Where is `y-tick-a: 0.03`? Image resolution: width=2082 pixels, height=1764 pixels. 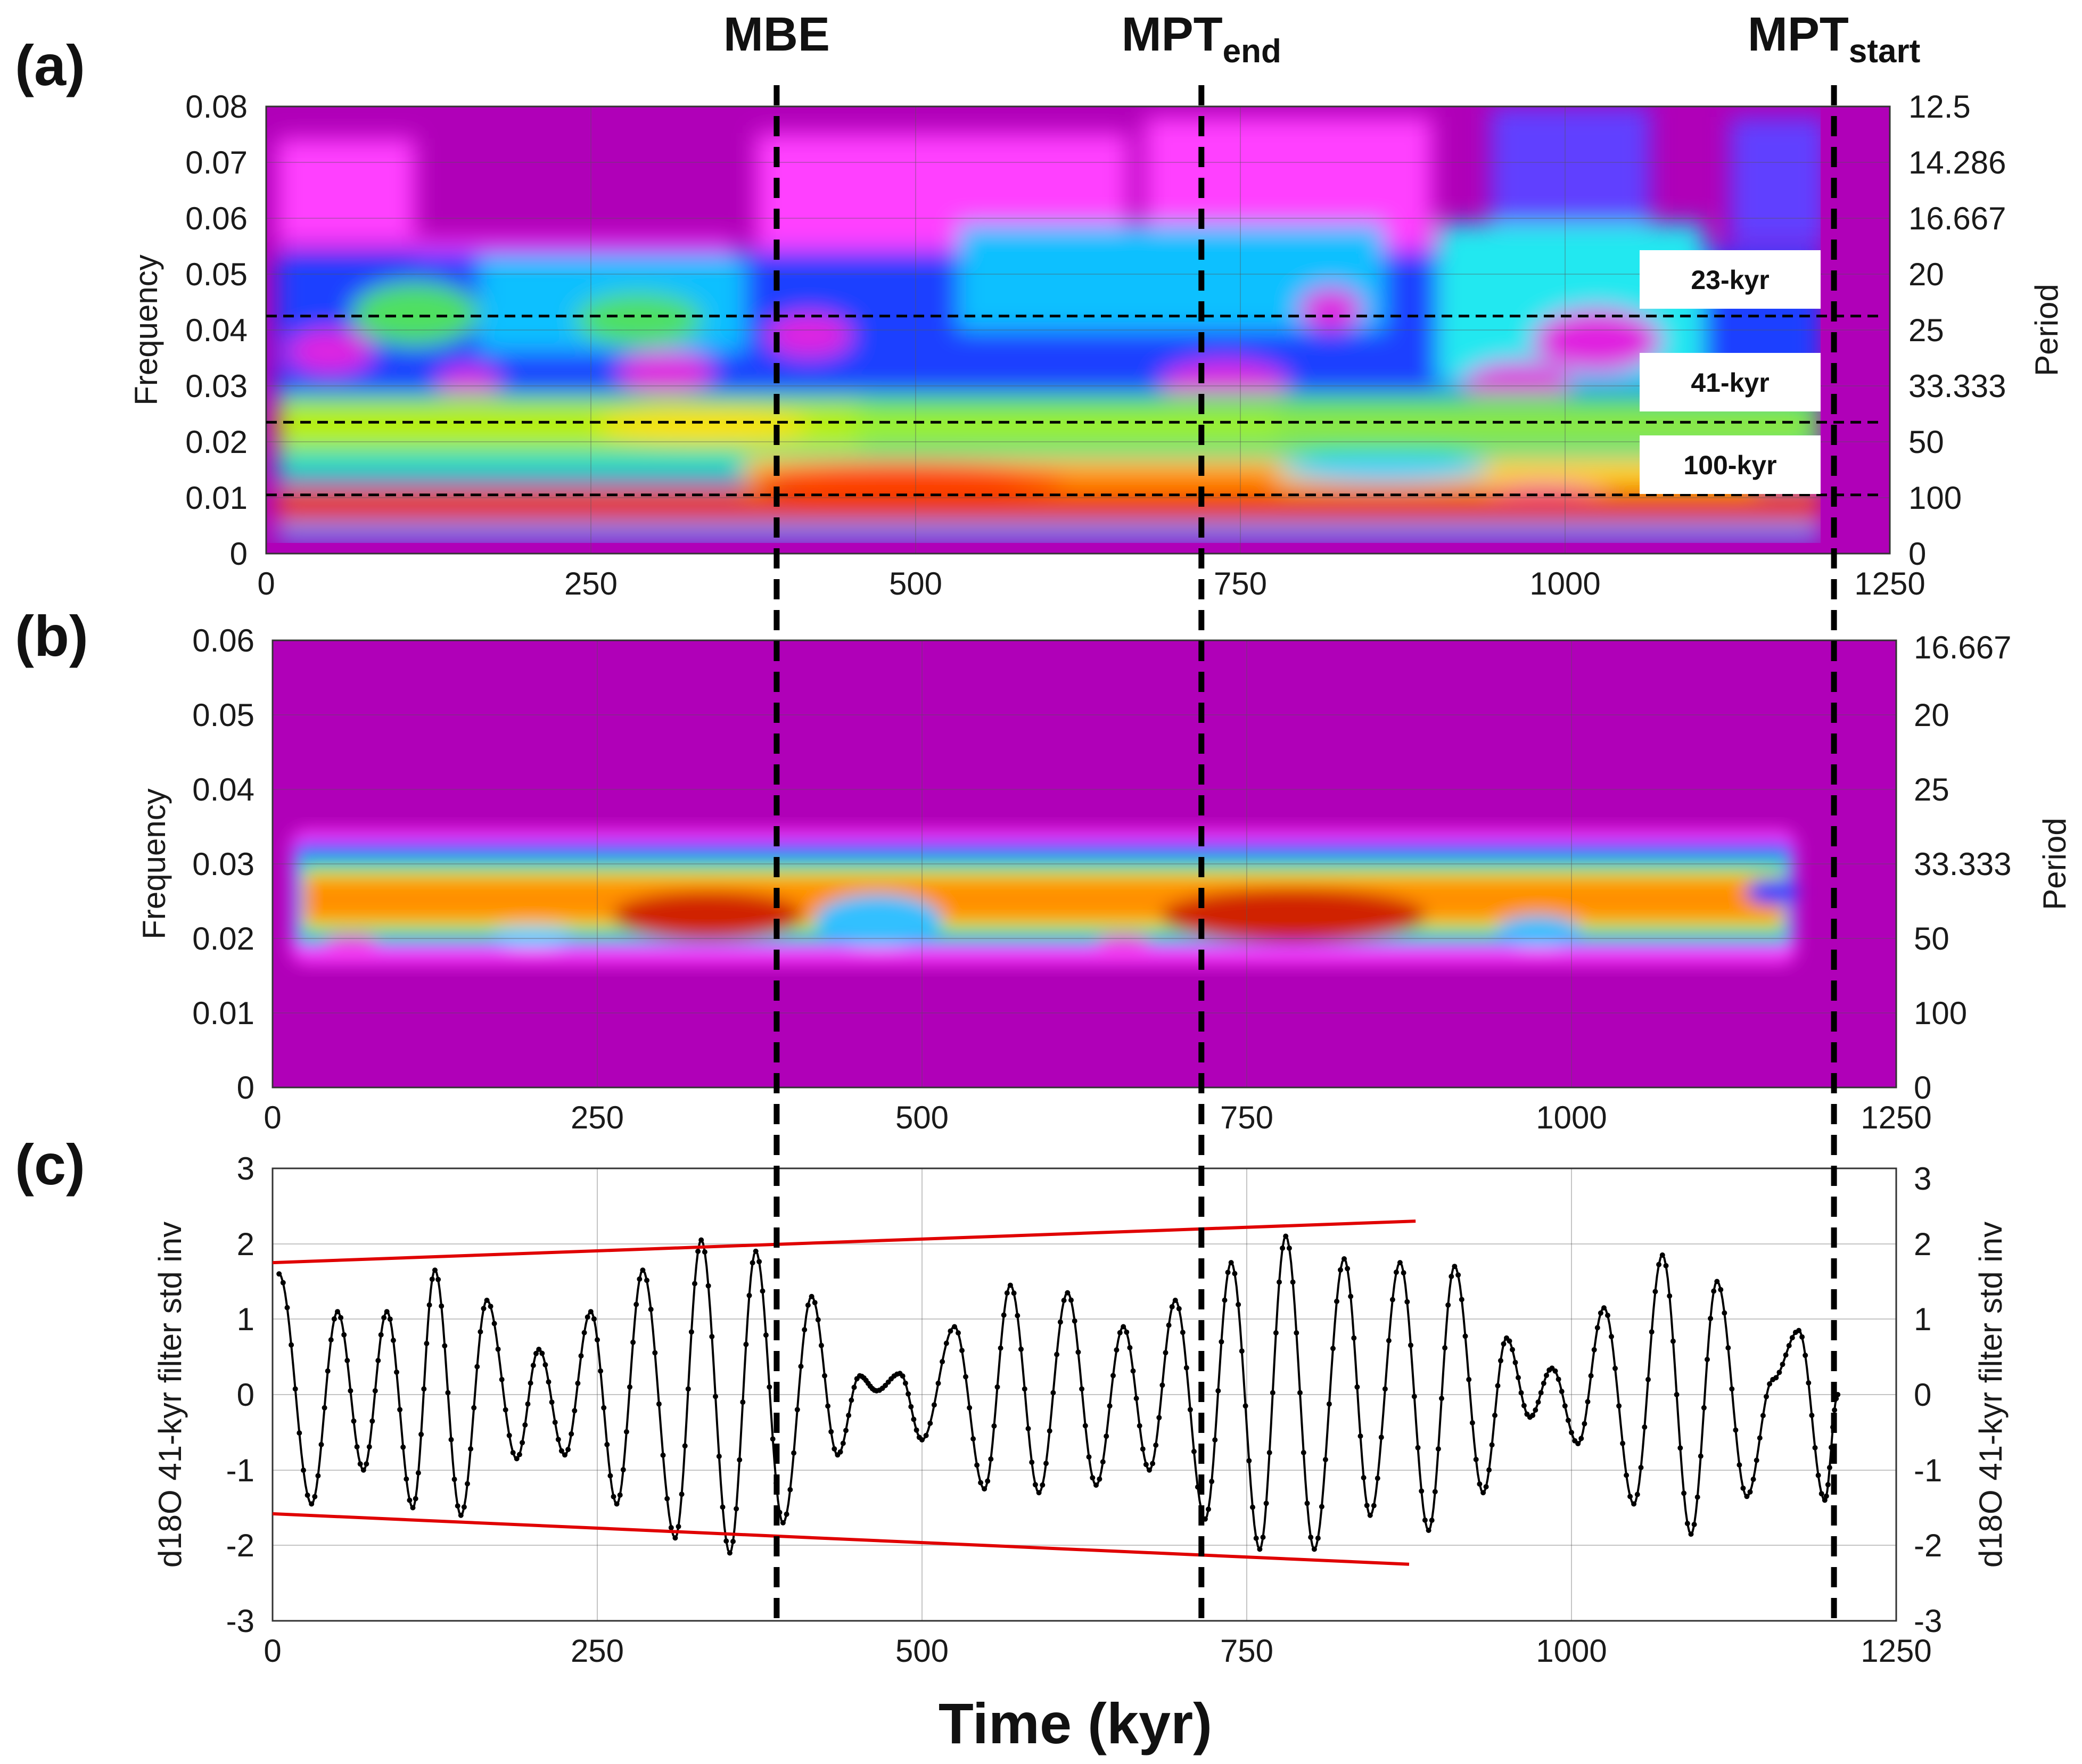
y-tick-a: 0.03 is located at coordinates (217, 386).